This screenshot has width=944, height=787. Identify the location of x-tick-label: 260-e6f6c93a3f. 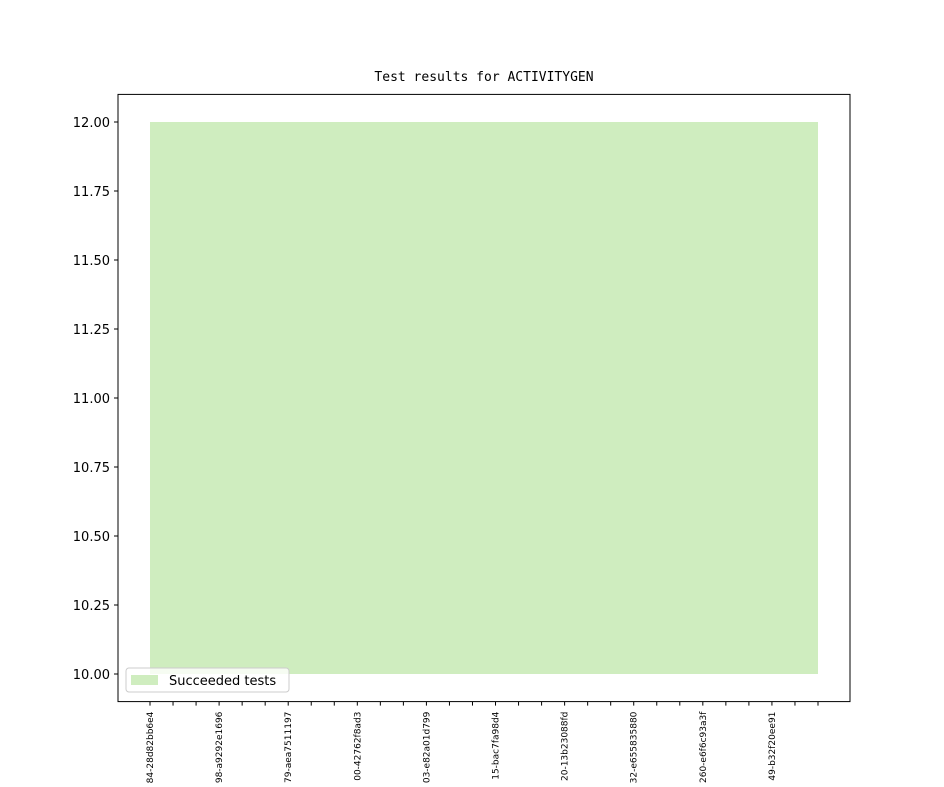
(704, 747).